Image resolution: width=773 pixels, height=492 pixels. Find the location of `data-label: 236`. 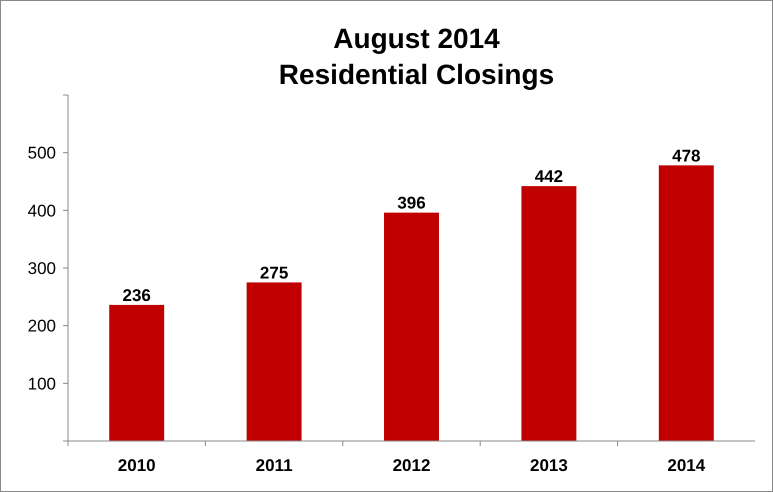

data-label: 236 is located at coordinates (136, 295).